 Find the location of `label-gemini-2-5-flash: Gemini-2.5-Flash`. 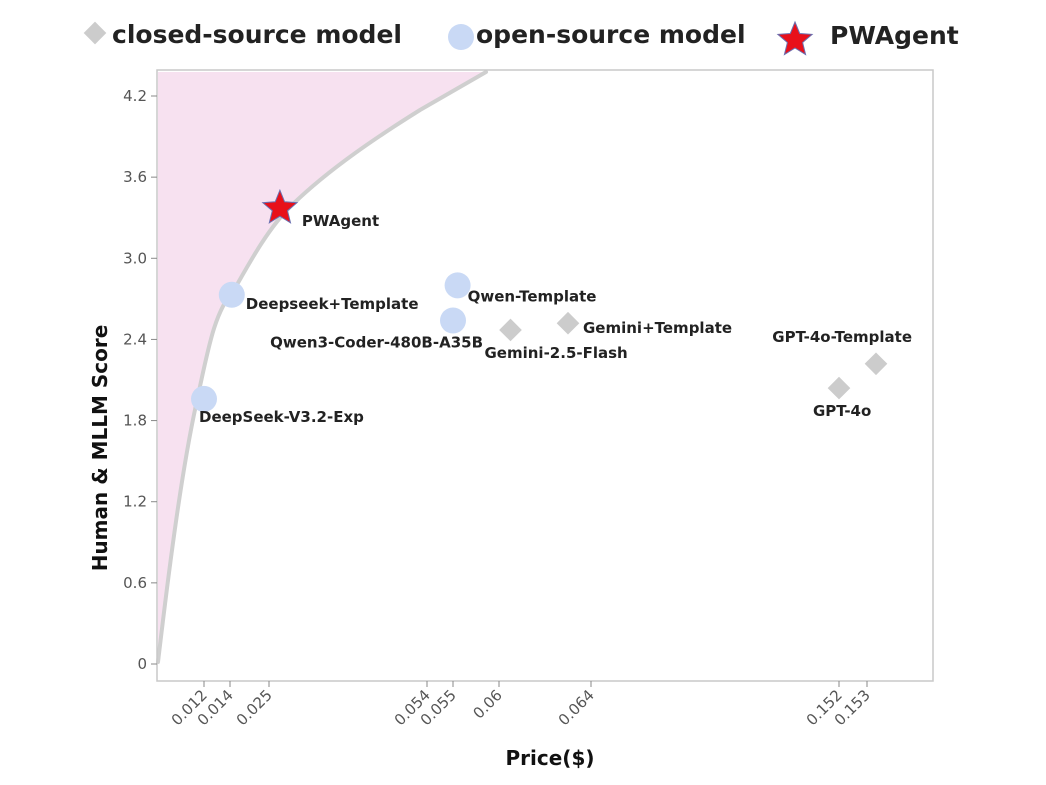

label-gemini-2-5-flash: Gemini-2.5-Flash is located at coordinates (556, 353).